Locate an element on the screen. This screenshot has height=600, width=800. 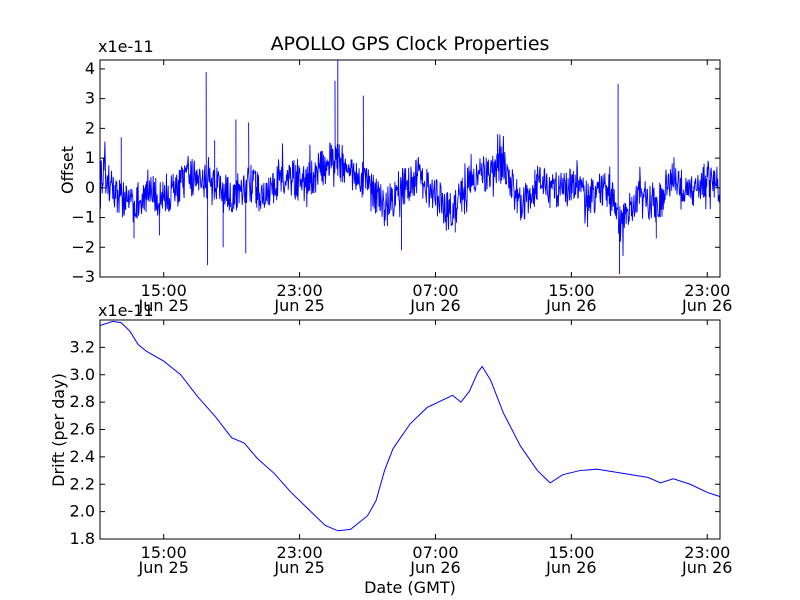
y-tick-label: 0 is located at coordinates (90, 187).